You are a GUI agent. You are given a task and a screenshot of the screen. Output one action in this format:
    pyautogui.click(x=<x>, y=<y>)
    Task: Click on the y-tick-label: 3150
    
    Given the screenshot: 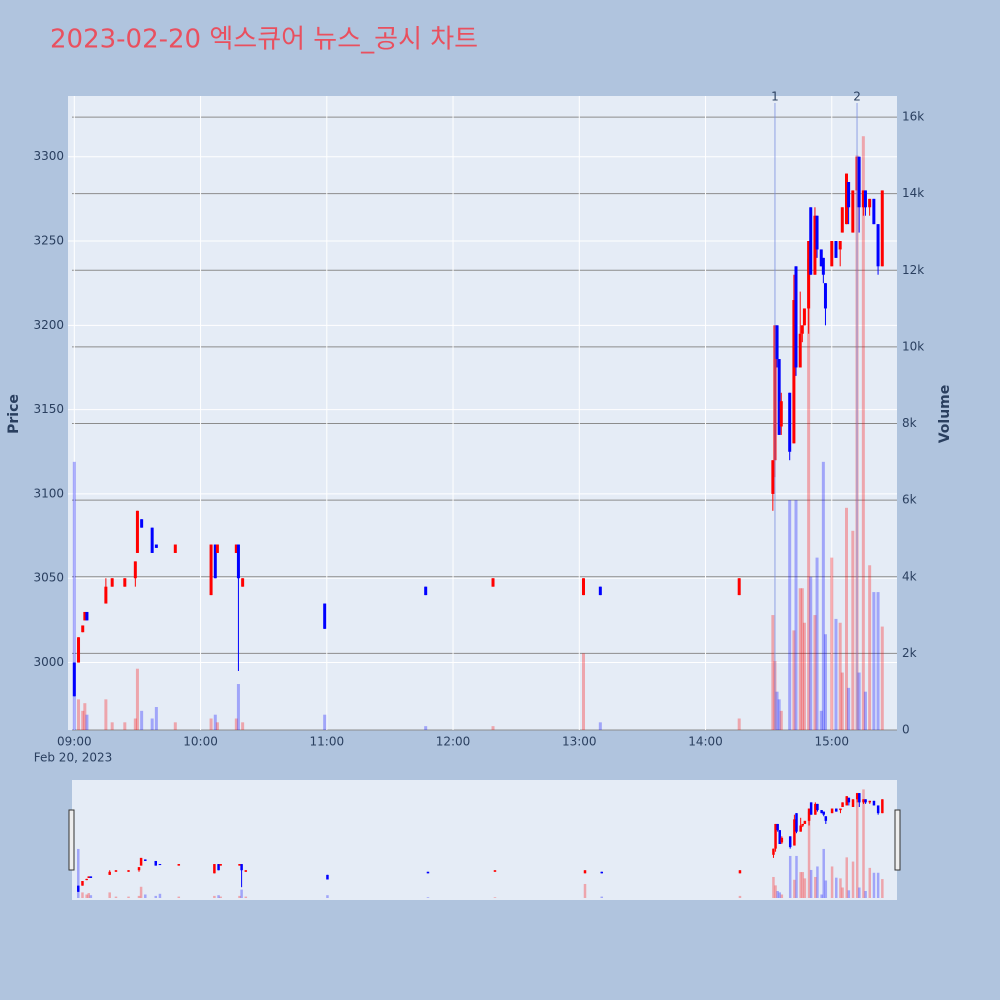 What is the action you would take?
    pyautogui.click(x=48, y=409)
    